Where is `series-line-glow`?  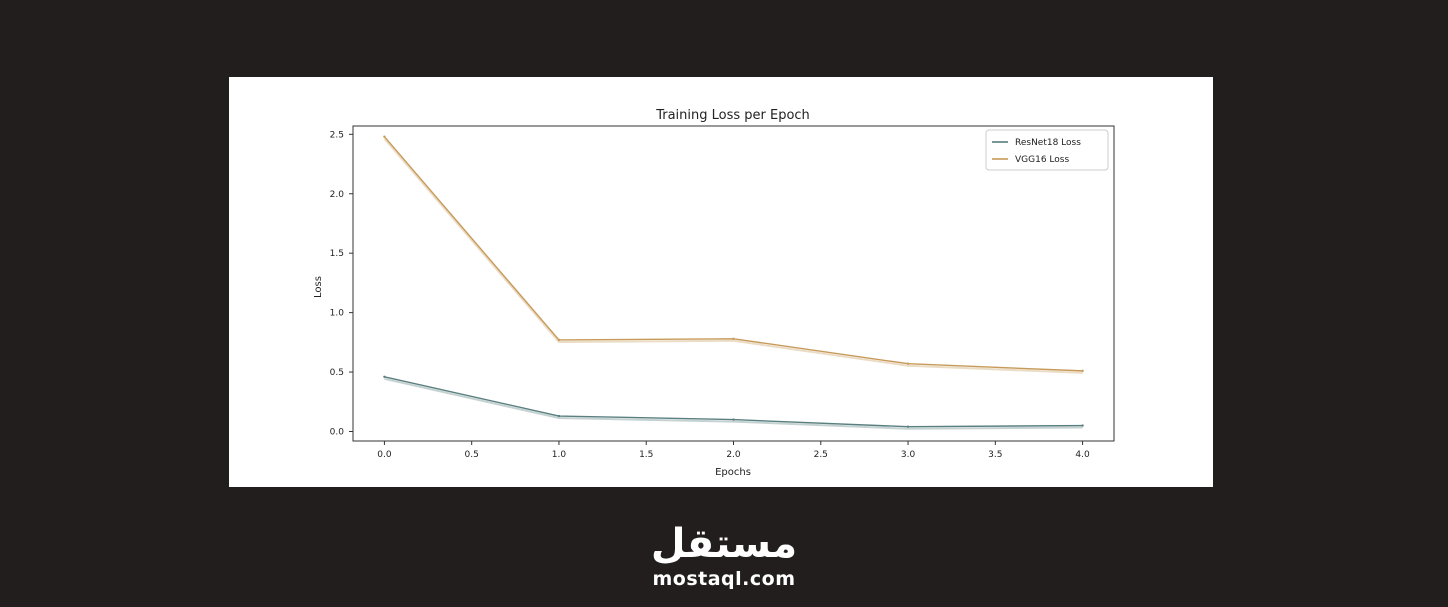 series-line-glow is located at coordinates (733, 403).